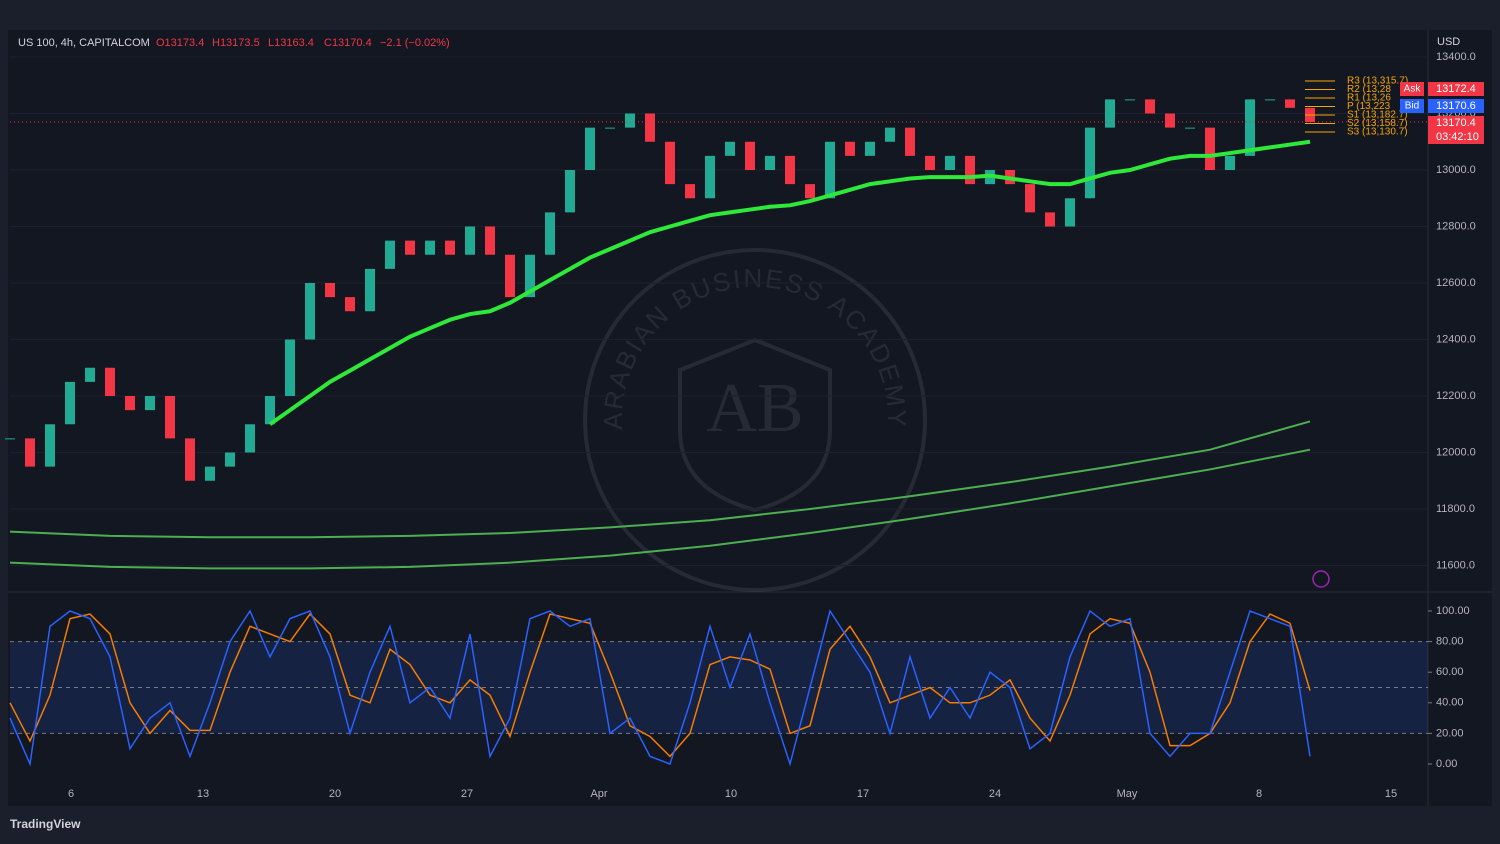 Image resolution: width=1500 pixels, height=844 pixels. What do you see at coordinates (1377, 81) in the screenshot?
I see `pivot-label: R3 (13,315.7)` at bounding box center [1377, 81].